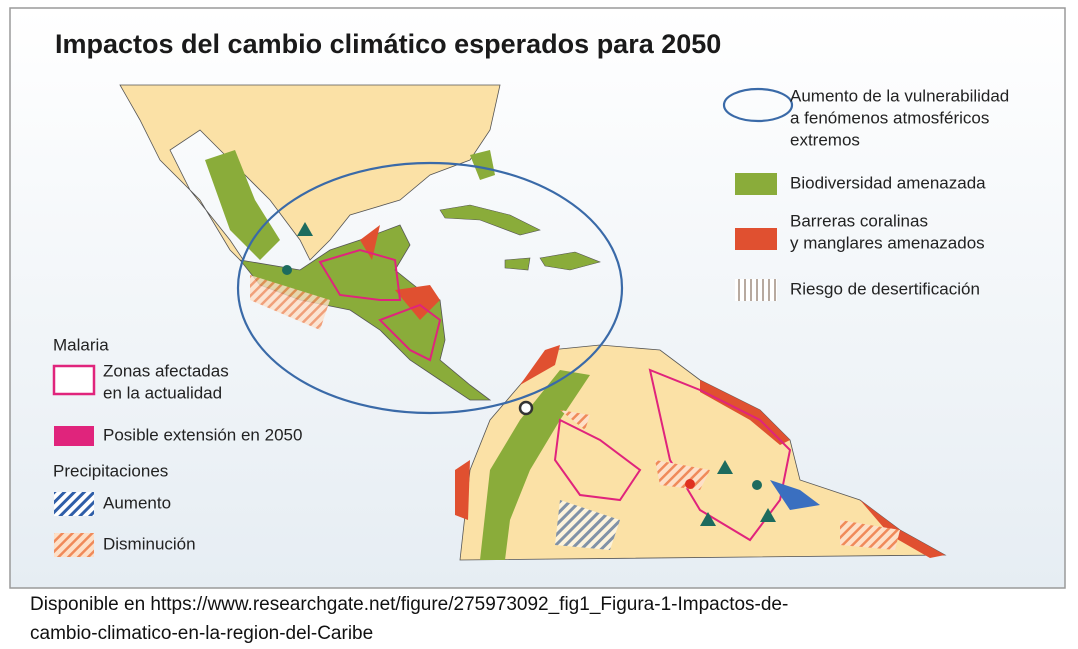  I want to click on legend-label: Disminución, so click(149, 543).